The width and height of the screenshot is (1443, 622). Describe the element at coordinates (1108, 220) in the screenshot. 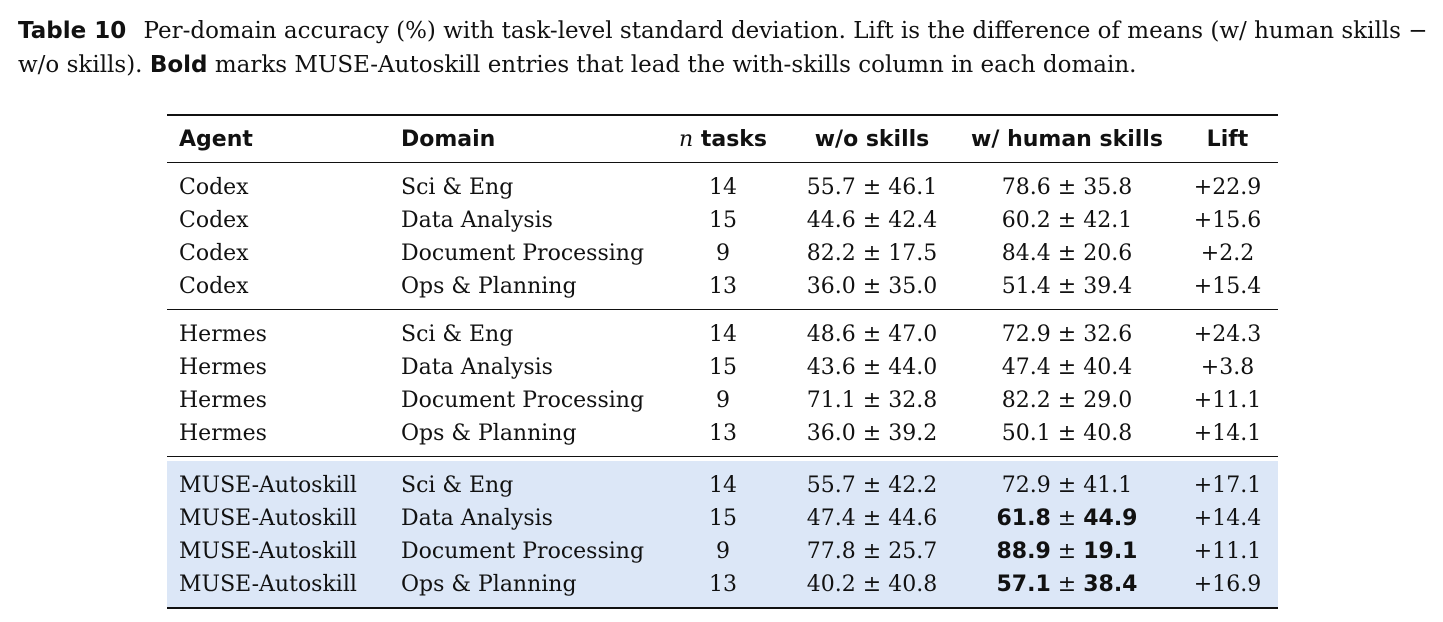

I see `cell-w-human-skills-sd: 42.1` at that location.